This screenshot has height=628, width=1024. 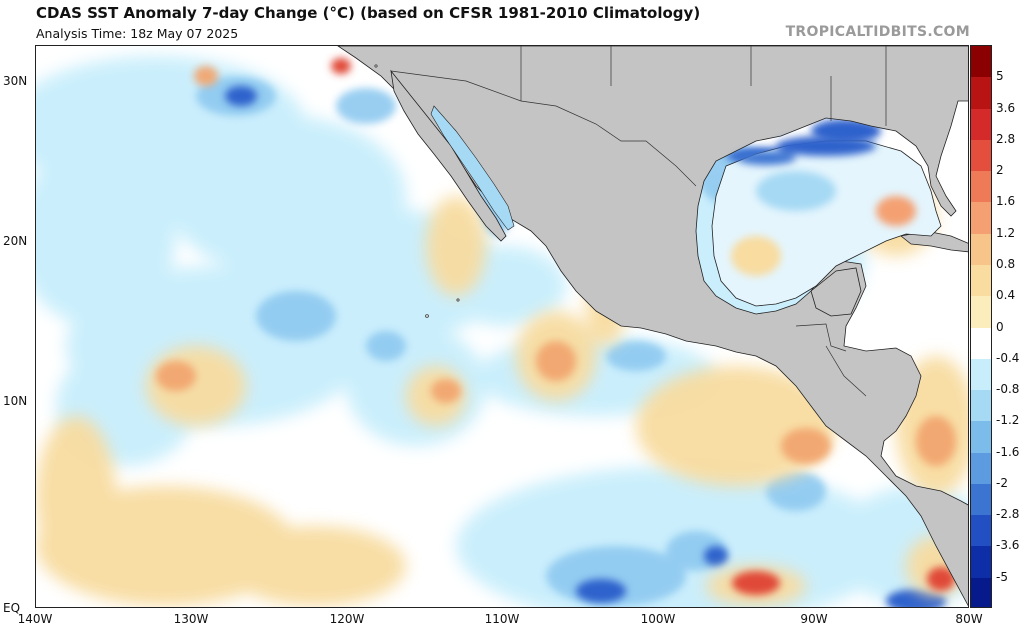 I want to click on lat-label-30n: 30N, so click(x=15, y=81).